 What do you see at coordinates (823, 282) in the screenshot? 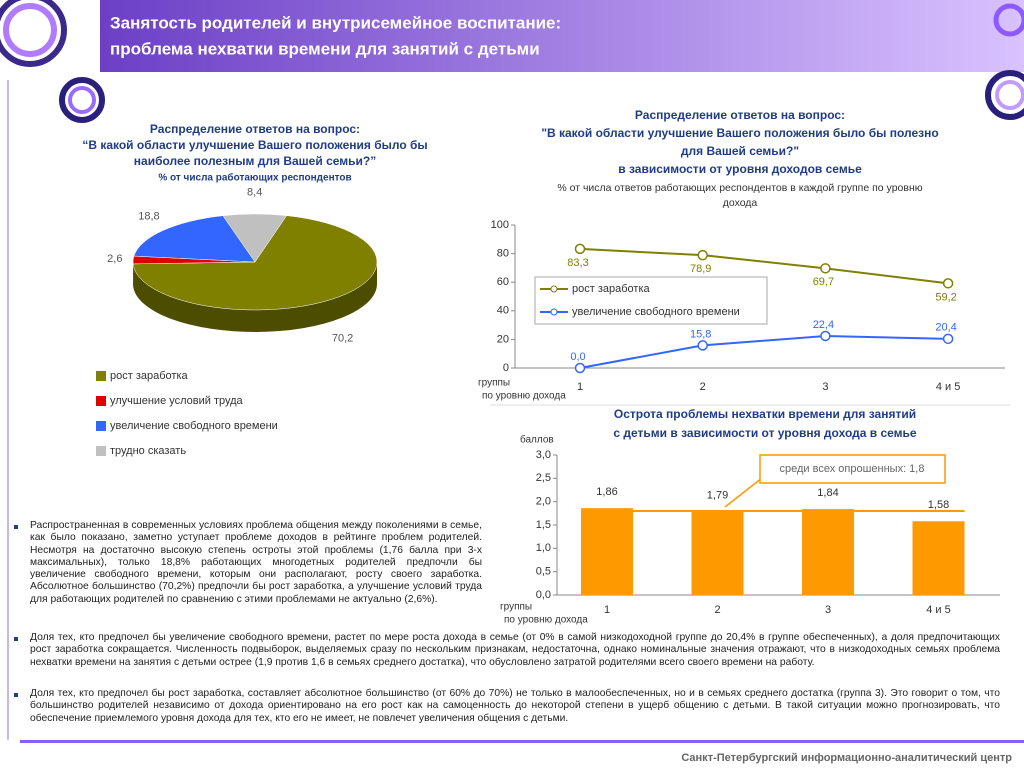
I see `data-label: 69,7` at bounding box center [823, 282].